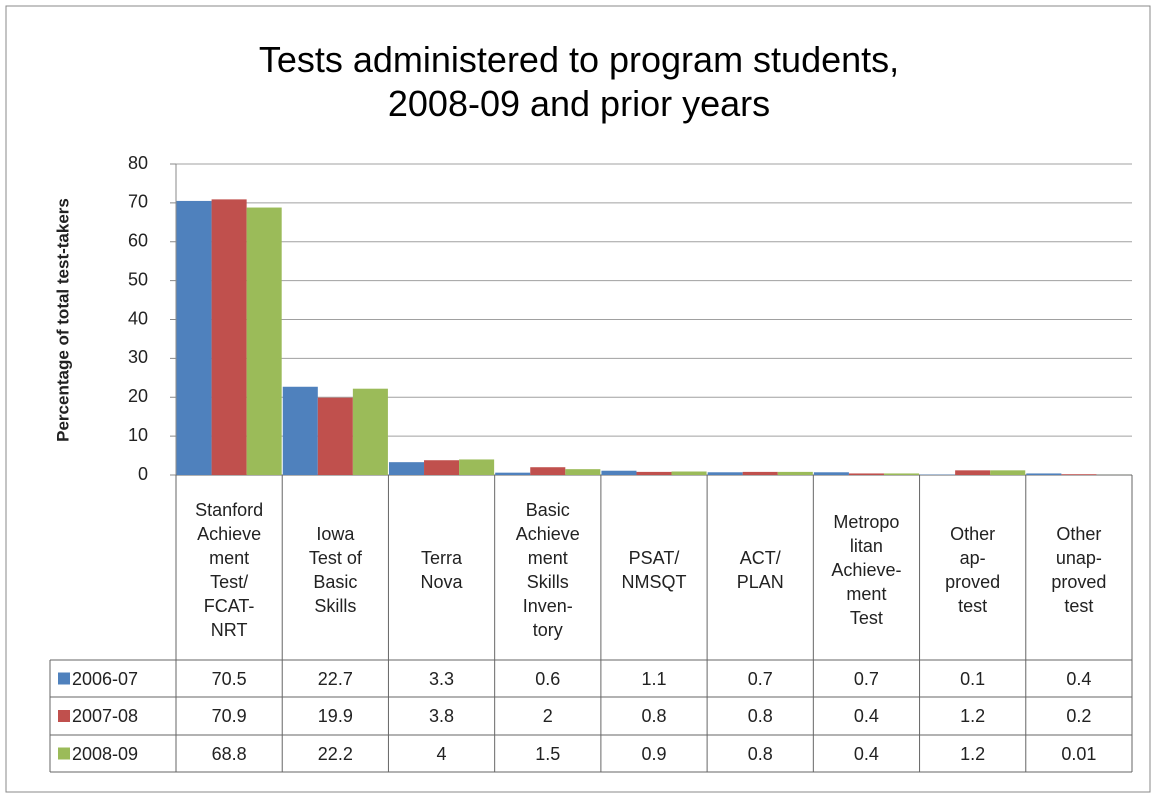  I want to click on y-tick-label: 40, so click(138, 318).